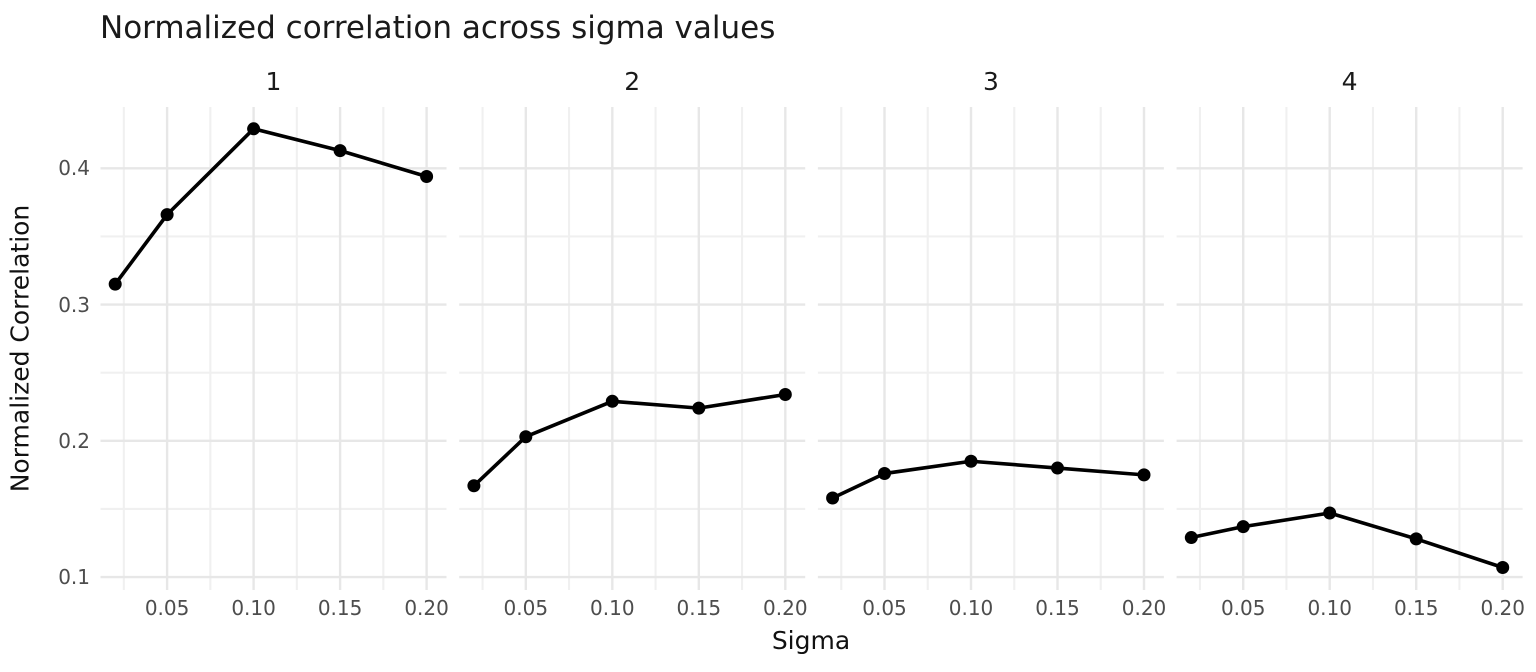 This screenshot has width=1536, height=672. What do you see at coordinates (273, 81) in the screenshot?
I see `facet-label-1: 1` at bounding box center [273, 81].